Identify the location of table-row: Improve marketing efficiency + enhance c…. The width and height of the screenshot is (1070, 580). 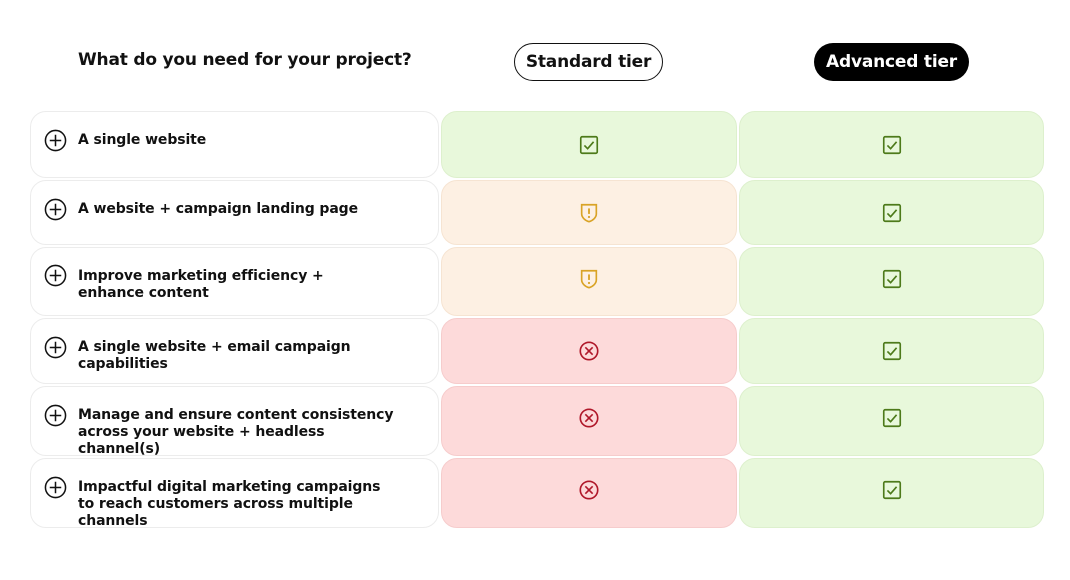
(535, 281).